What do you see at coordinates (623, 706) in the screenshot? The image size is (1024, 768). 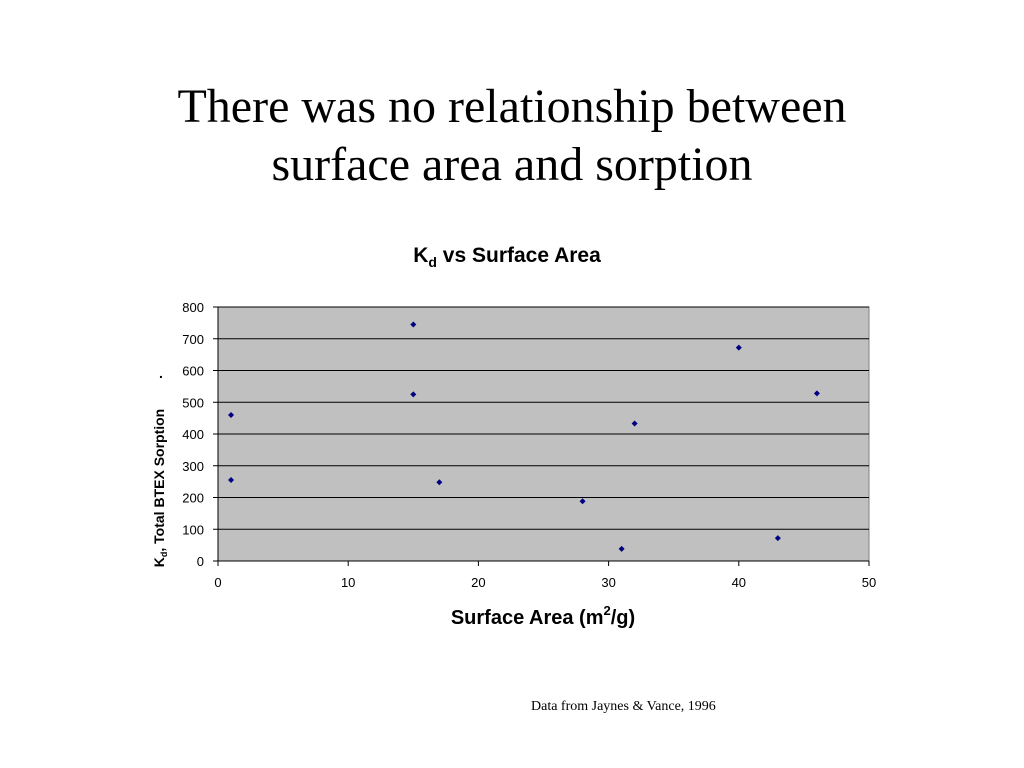 I see `source-footnote: Data from Jaynes & Vance, 1996` at bounding box center [623, 706].